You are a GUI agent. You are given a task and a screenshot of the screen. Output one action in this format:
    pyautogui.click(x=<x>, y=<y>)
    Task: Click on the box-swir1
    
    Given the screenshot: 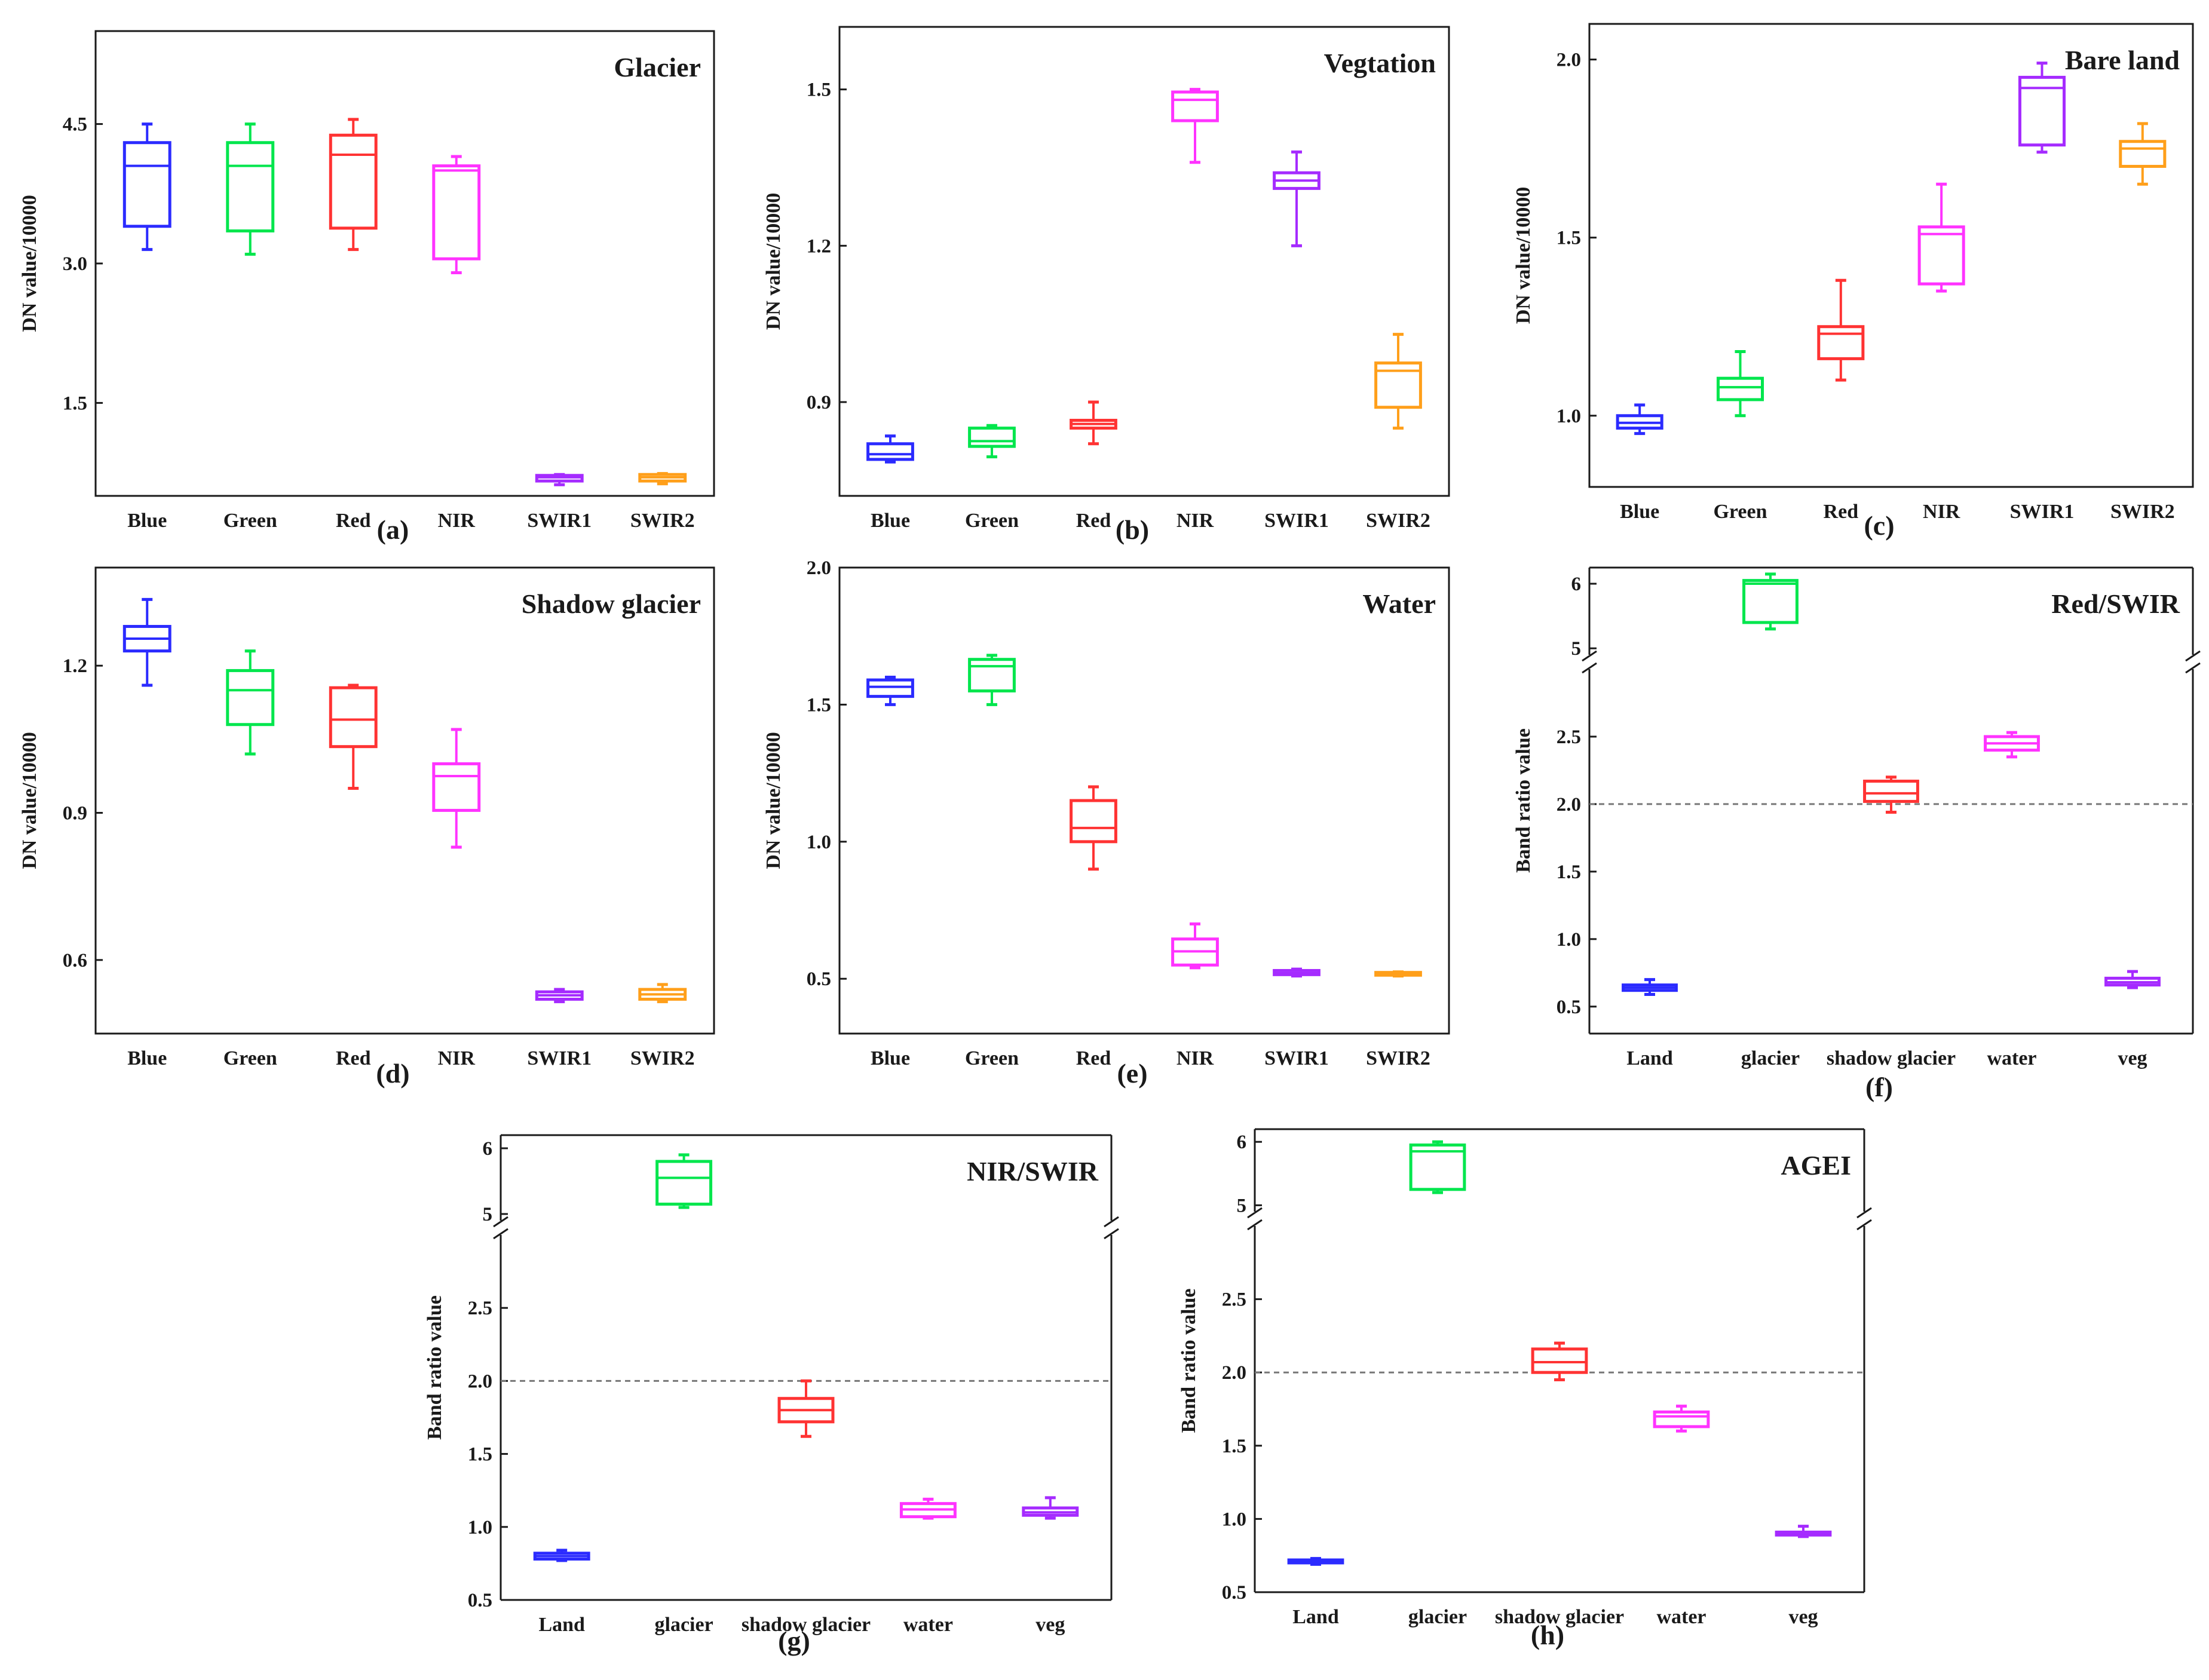 What is the action you would take?
    pyautogui.click(x=2042, y=108)
    